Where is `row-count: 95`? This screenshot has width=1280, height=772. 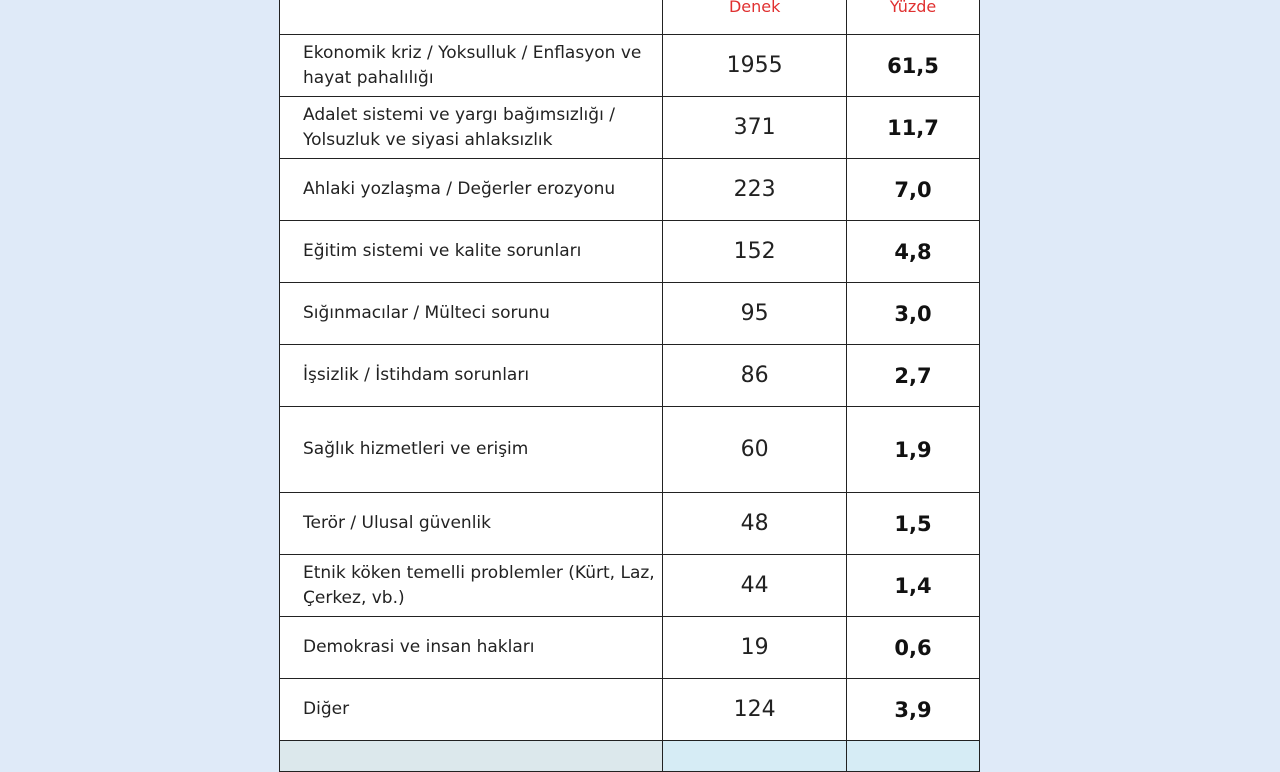 row-count: 95 is located at coordinates (754, 313).